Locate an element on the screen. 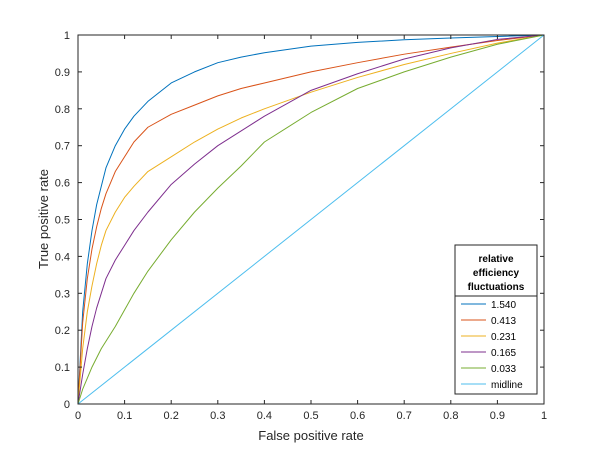 The image size is (602, 454). legend-title-line-2: efficiency is located at coordinates (496, 273).